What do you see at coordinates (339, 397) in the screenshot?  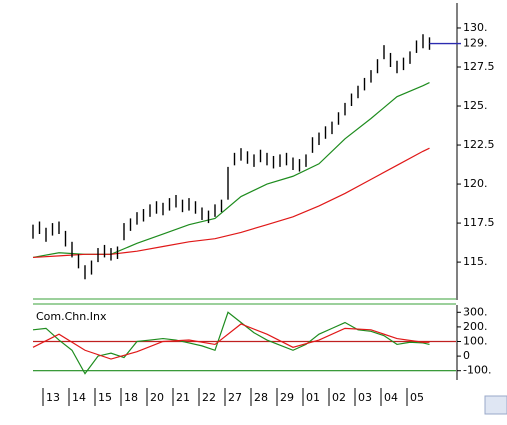 I see `x-tick-label: 02` at bounding box center [339, 397].